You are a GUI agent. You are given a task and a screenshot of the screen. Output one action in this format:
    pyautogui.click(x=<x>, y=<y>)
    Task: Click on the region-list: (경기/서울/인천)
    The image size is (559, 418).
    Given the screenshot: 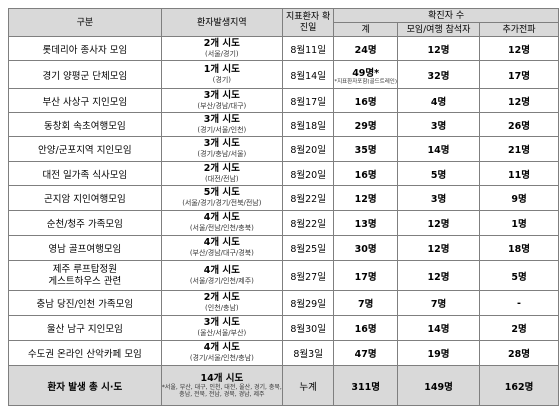 What is the action you would take?
    pyautogui.click(x=222, y=129)
    